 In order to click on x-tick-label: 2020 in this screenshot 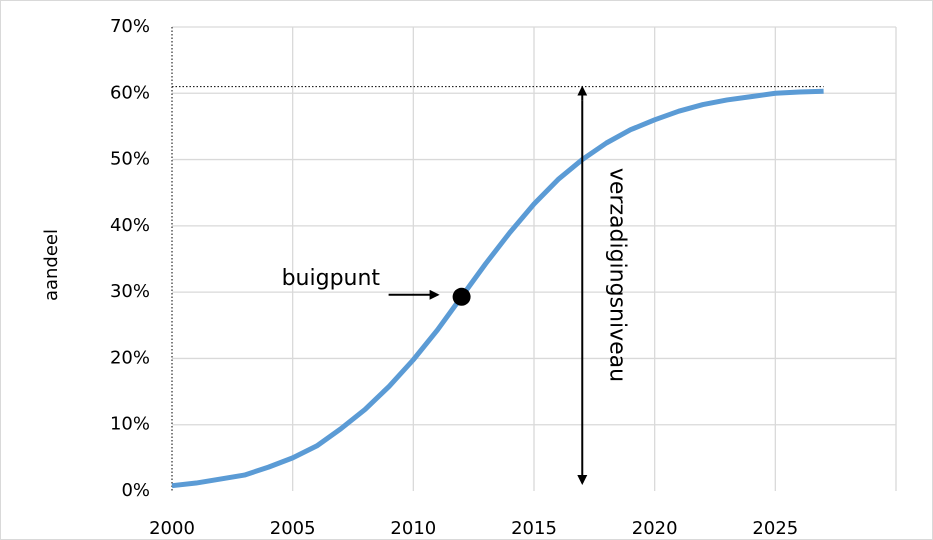, I will do `click(655, 528)`.